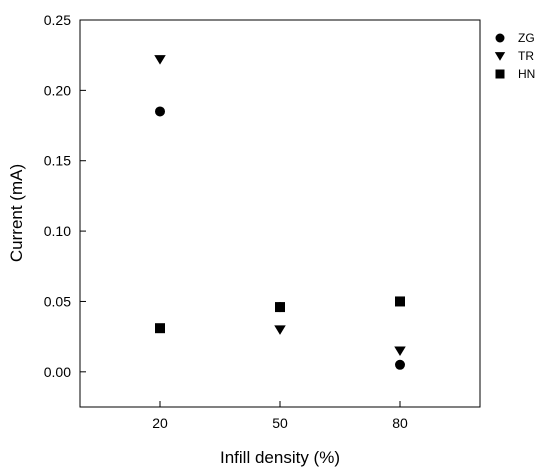 The width and height of the screenshot is (550, 475). What do you see at coordinates (500, 38) in the screenshot?
I see `legend-marker-zg` at bounding box center [500, 38].